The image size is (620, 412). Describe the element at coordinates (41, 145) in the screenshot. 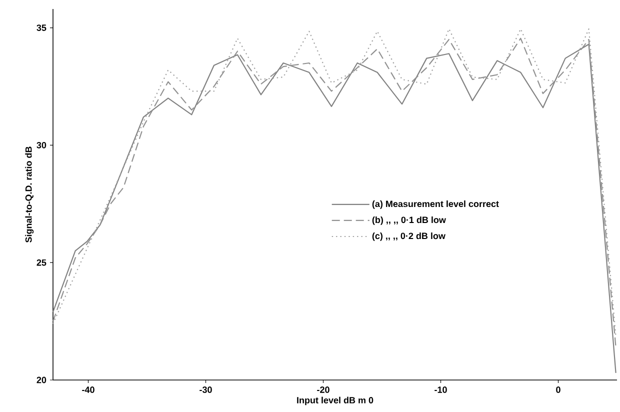

I see `y-tick-label: 30` at that location.